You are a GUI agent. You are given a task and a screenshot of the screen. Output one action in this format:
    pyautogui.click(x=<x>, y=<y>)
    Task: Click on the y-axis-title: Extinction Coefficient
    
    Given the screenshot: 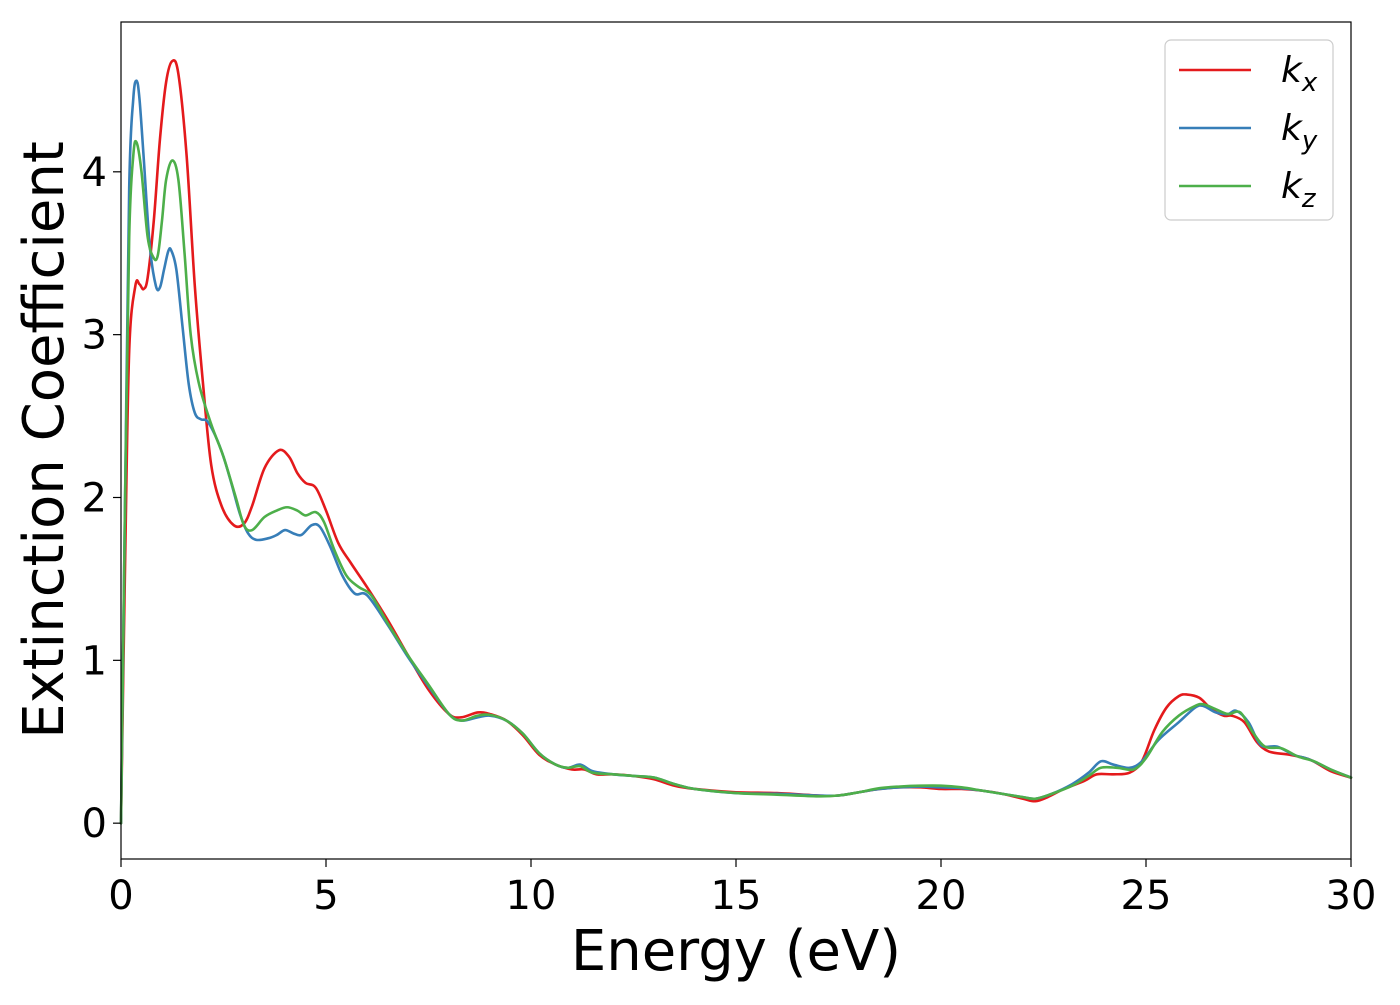 What is the action you would take?
    pyautogui.click(x=44, y=440)
    